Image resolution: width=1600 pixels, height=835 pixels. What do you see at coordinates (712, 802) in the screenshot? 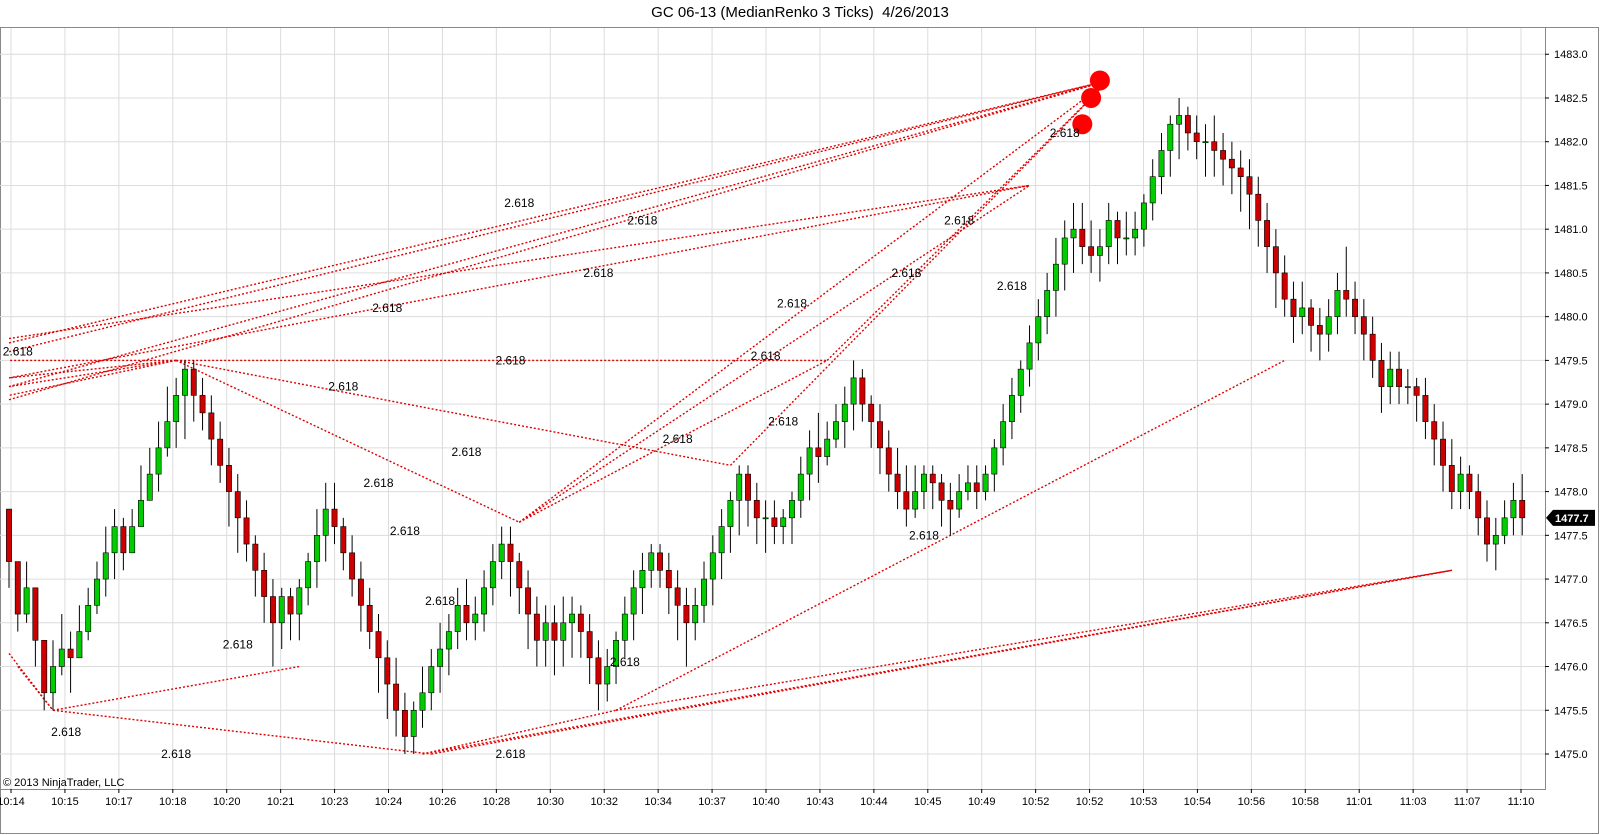
I see `x-tick-label: 10:37` at bounding box center [712, 802].